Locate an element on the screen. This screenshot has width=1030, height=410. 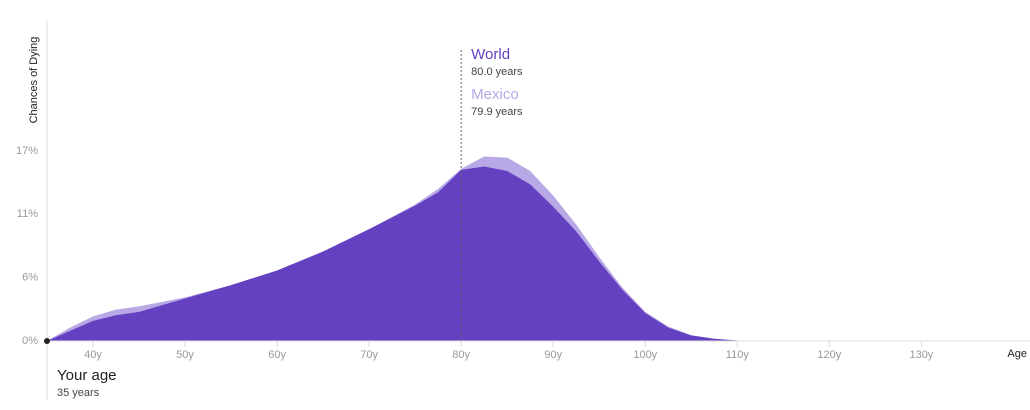
y-tick-label: 17% is located at coordinates (27, 151).